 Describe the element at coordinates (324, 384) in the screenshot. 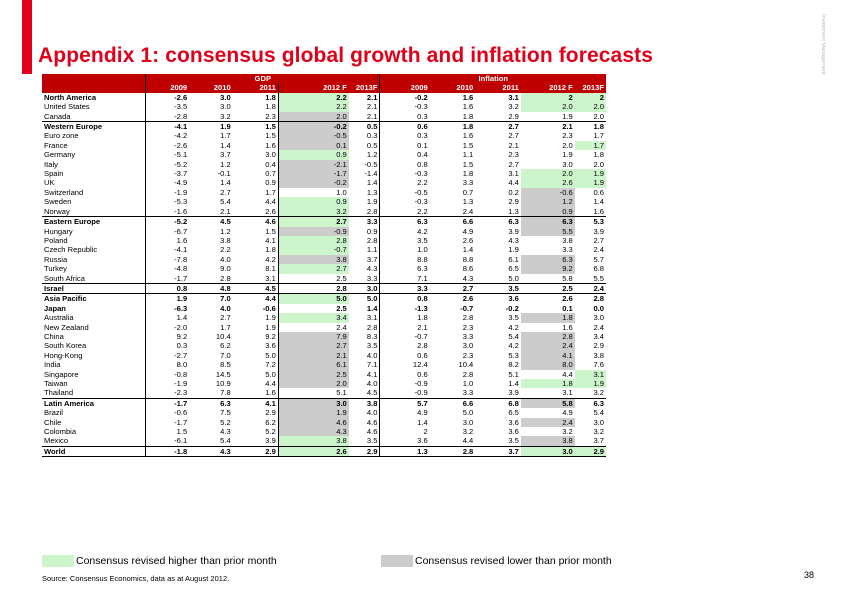

I see `table-row: Taiwan -1.9 10.9 4.4 2.0 4.0 -0.9 1.0 1.4 1.8 1.9` at that location.